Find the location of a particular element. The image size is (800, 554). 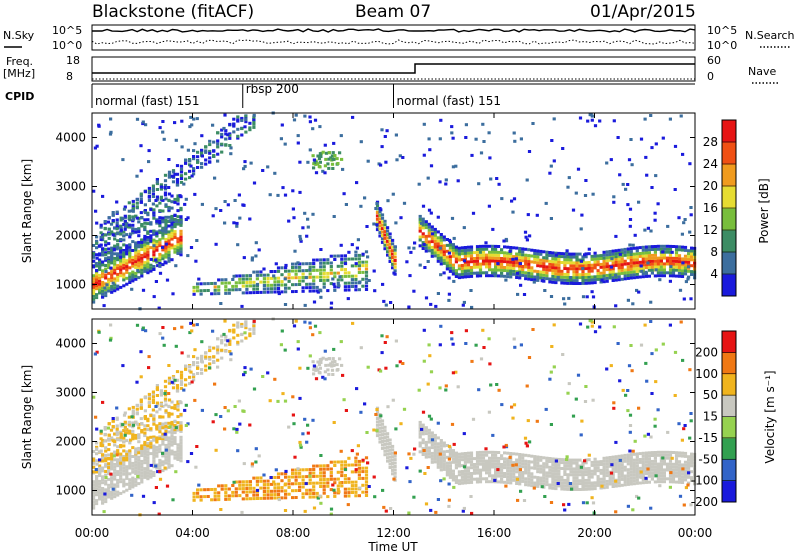

nsearch-label: N.Search is located at coordinates (770, 35).